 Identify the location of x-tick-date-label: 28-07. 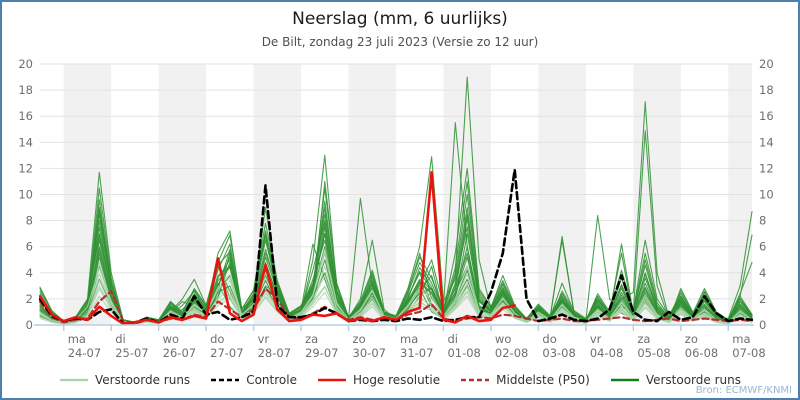
(274, 353).